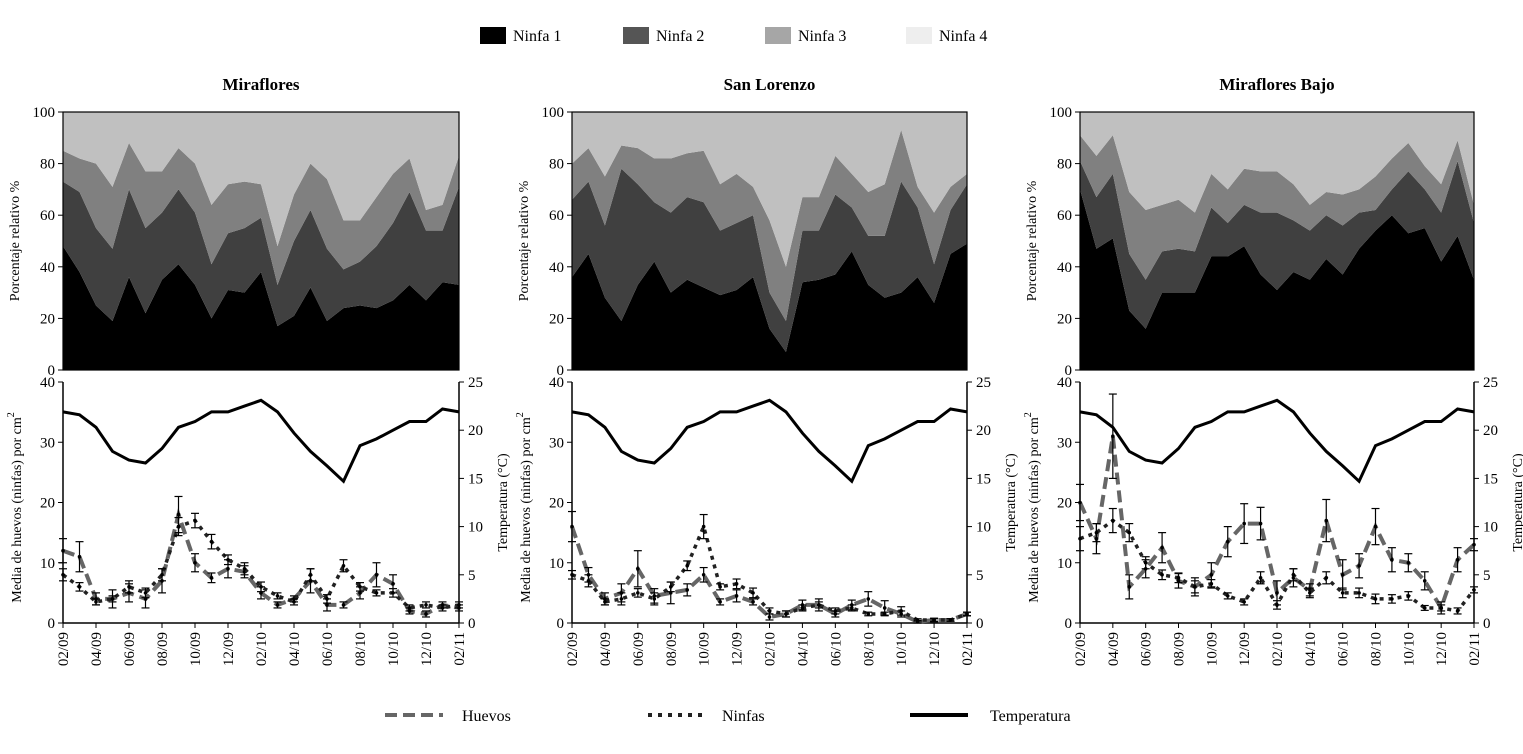  Describe the element at coordinates (520, 414) in the screenshot. I see `y-label-superscript: 2` at that location.